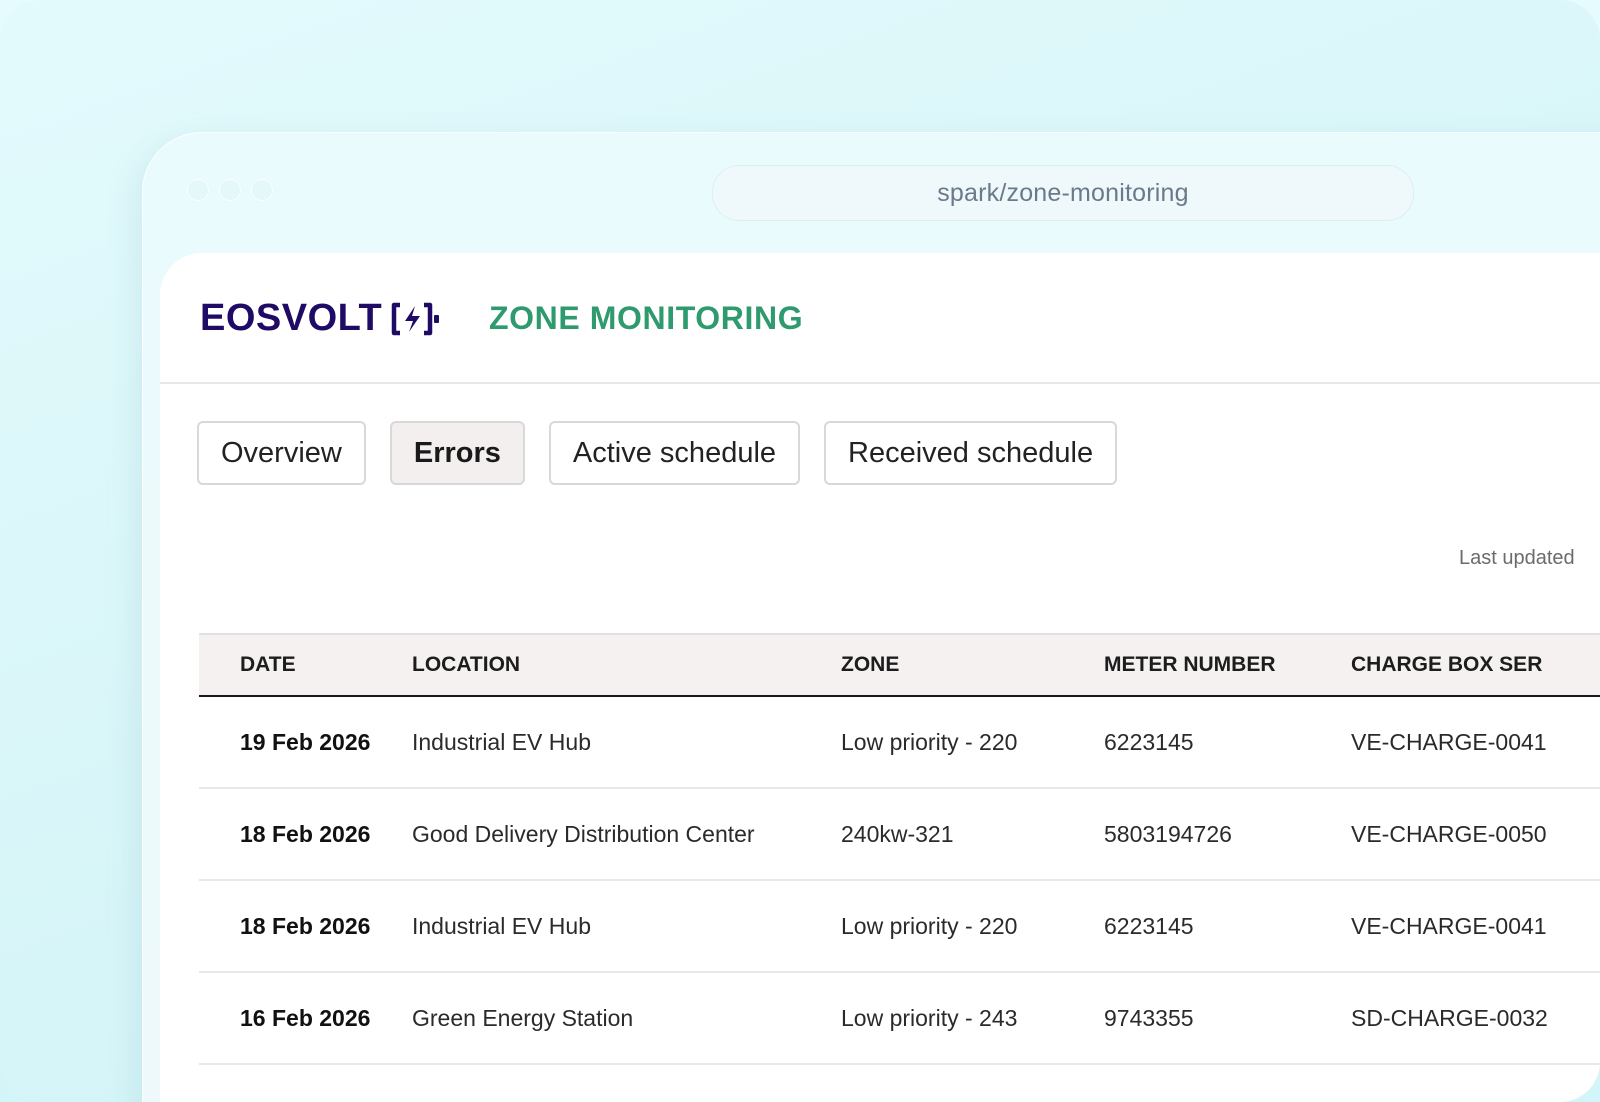  Describe the element at coordinates (305, 741) in the screenshot. I see `cell-date: 19 Feb 2026` at that location.